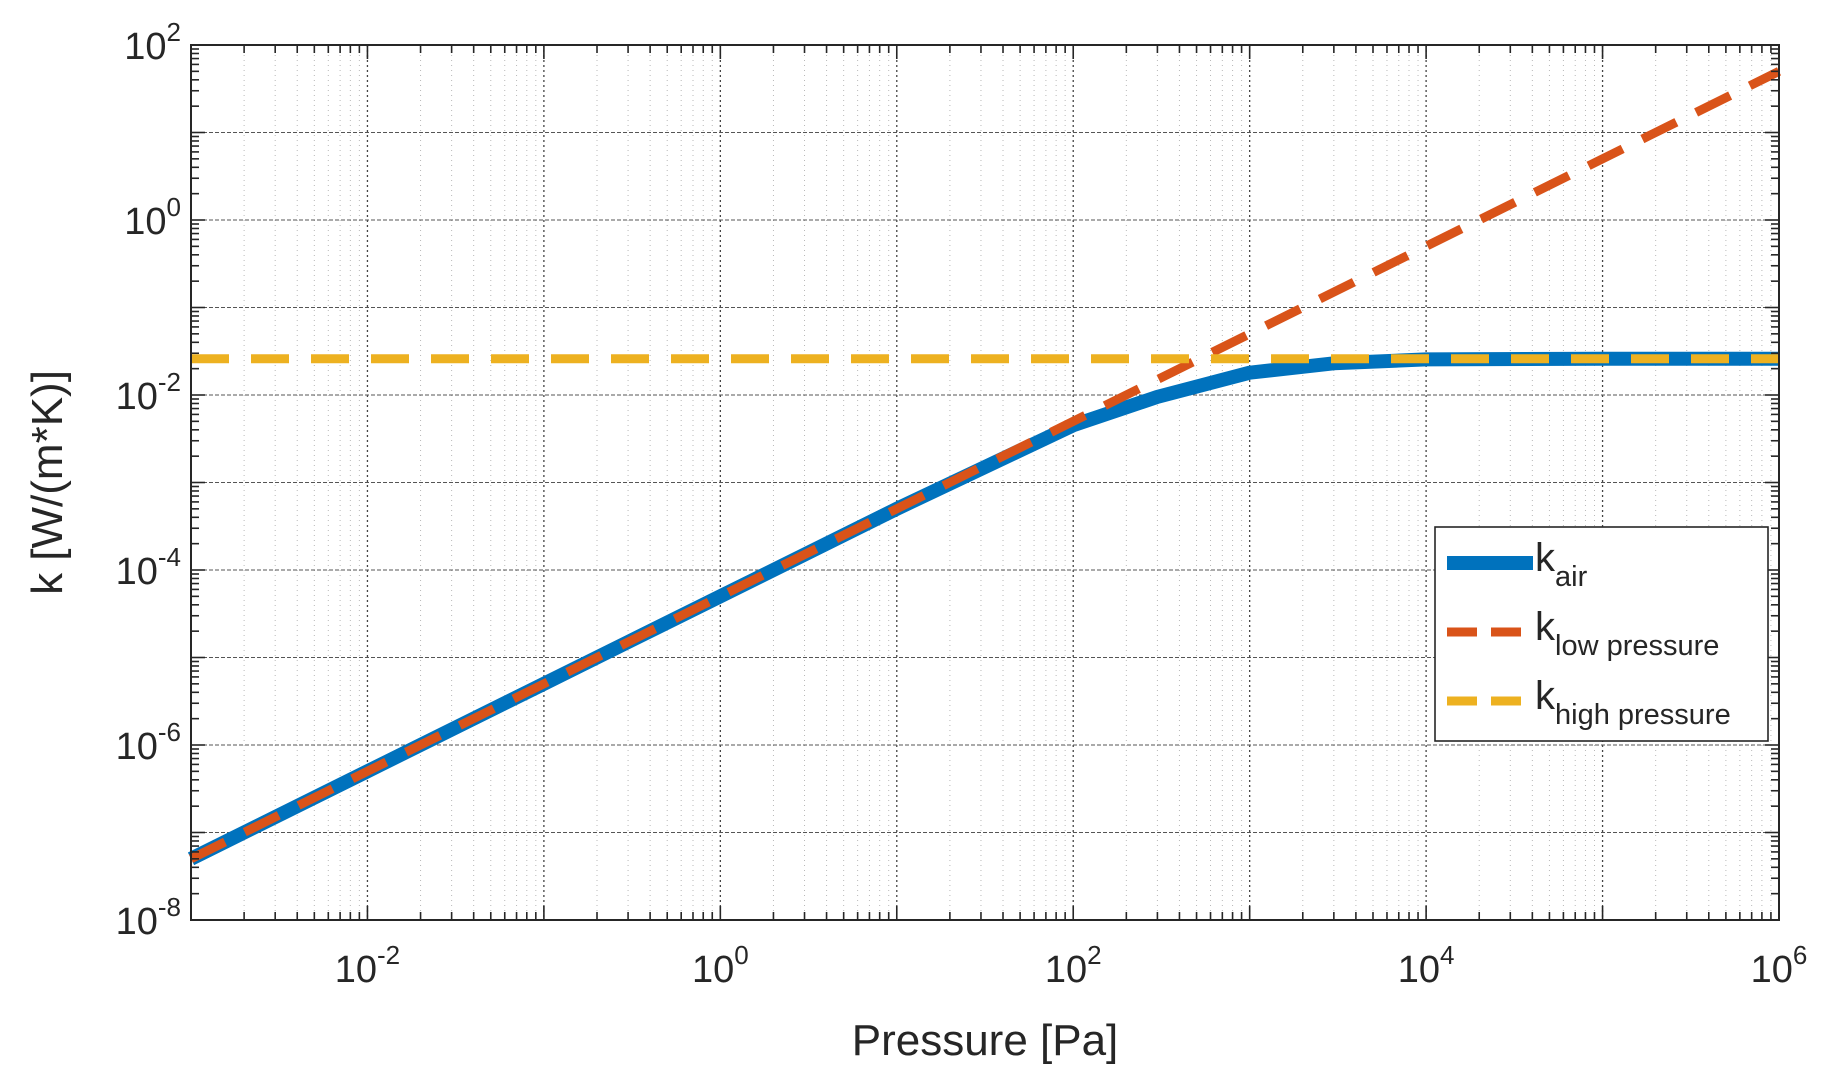 This screenshot has width=1829, height=1090. I want to click on x-tick-label: 10⁶, so click(1779, 965).